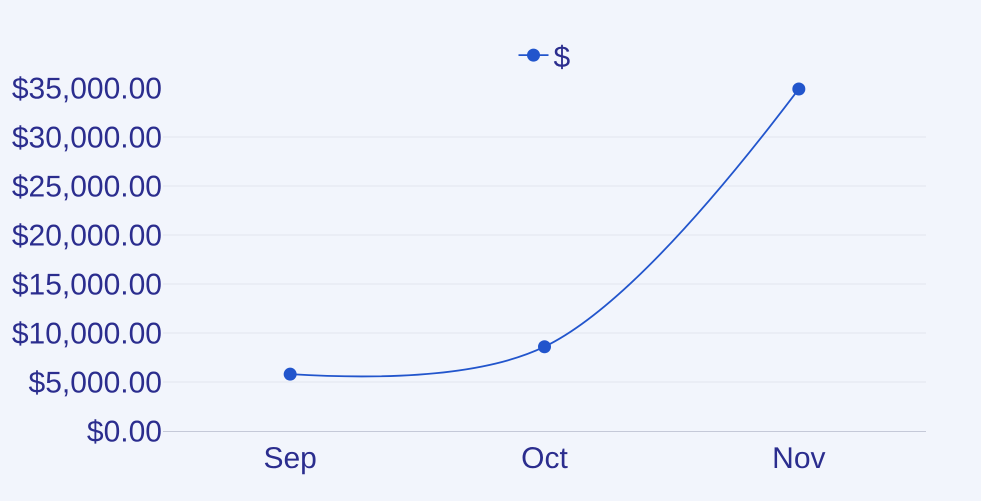 Image resolution: width=981 pixels, height=501 pixels. Describe the element at coordinates (799, 458) in the screenshot. I see `x-tick-label: Nov` at that location.